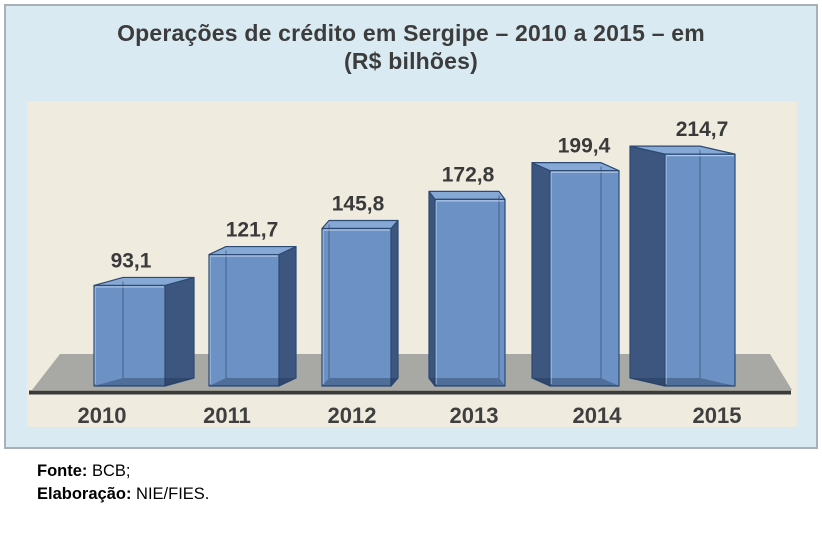 The height and width of the screenshot is (533, 822). Describe the element at coordinates (62, 471) in the screenshot. I see `source-label: Fonte:` at that location.